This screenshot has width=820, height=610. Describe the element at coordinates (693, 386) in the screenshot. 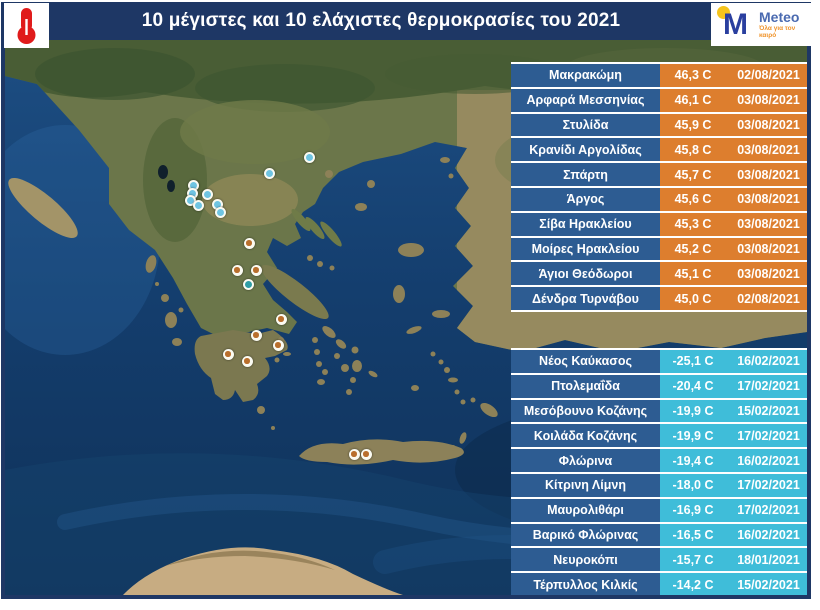

I see `temperature-value: -20,4 C` at that location.